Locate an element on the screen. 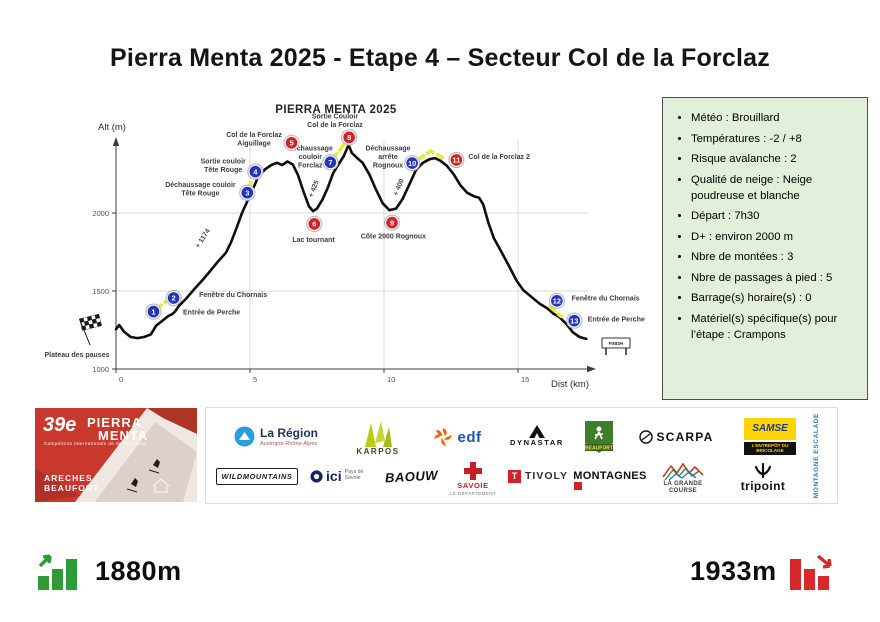  wildmountains-name: WILDMOUNTAINS is located at coordinates (257, 476).